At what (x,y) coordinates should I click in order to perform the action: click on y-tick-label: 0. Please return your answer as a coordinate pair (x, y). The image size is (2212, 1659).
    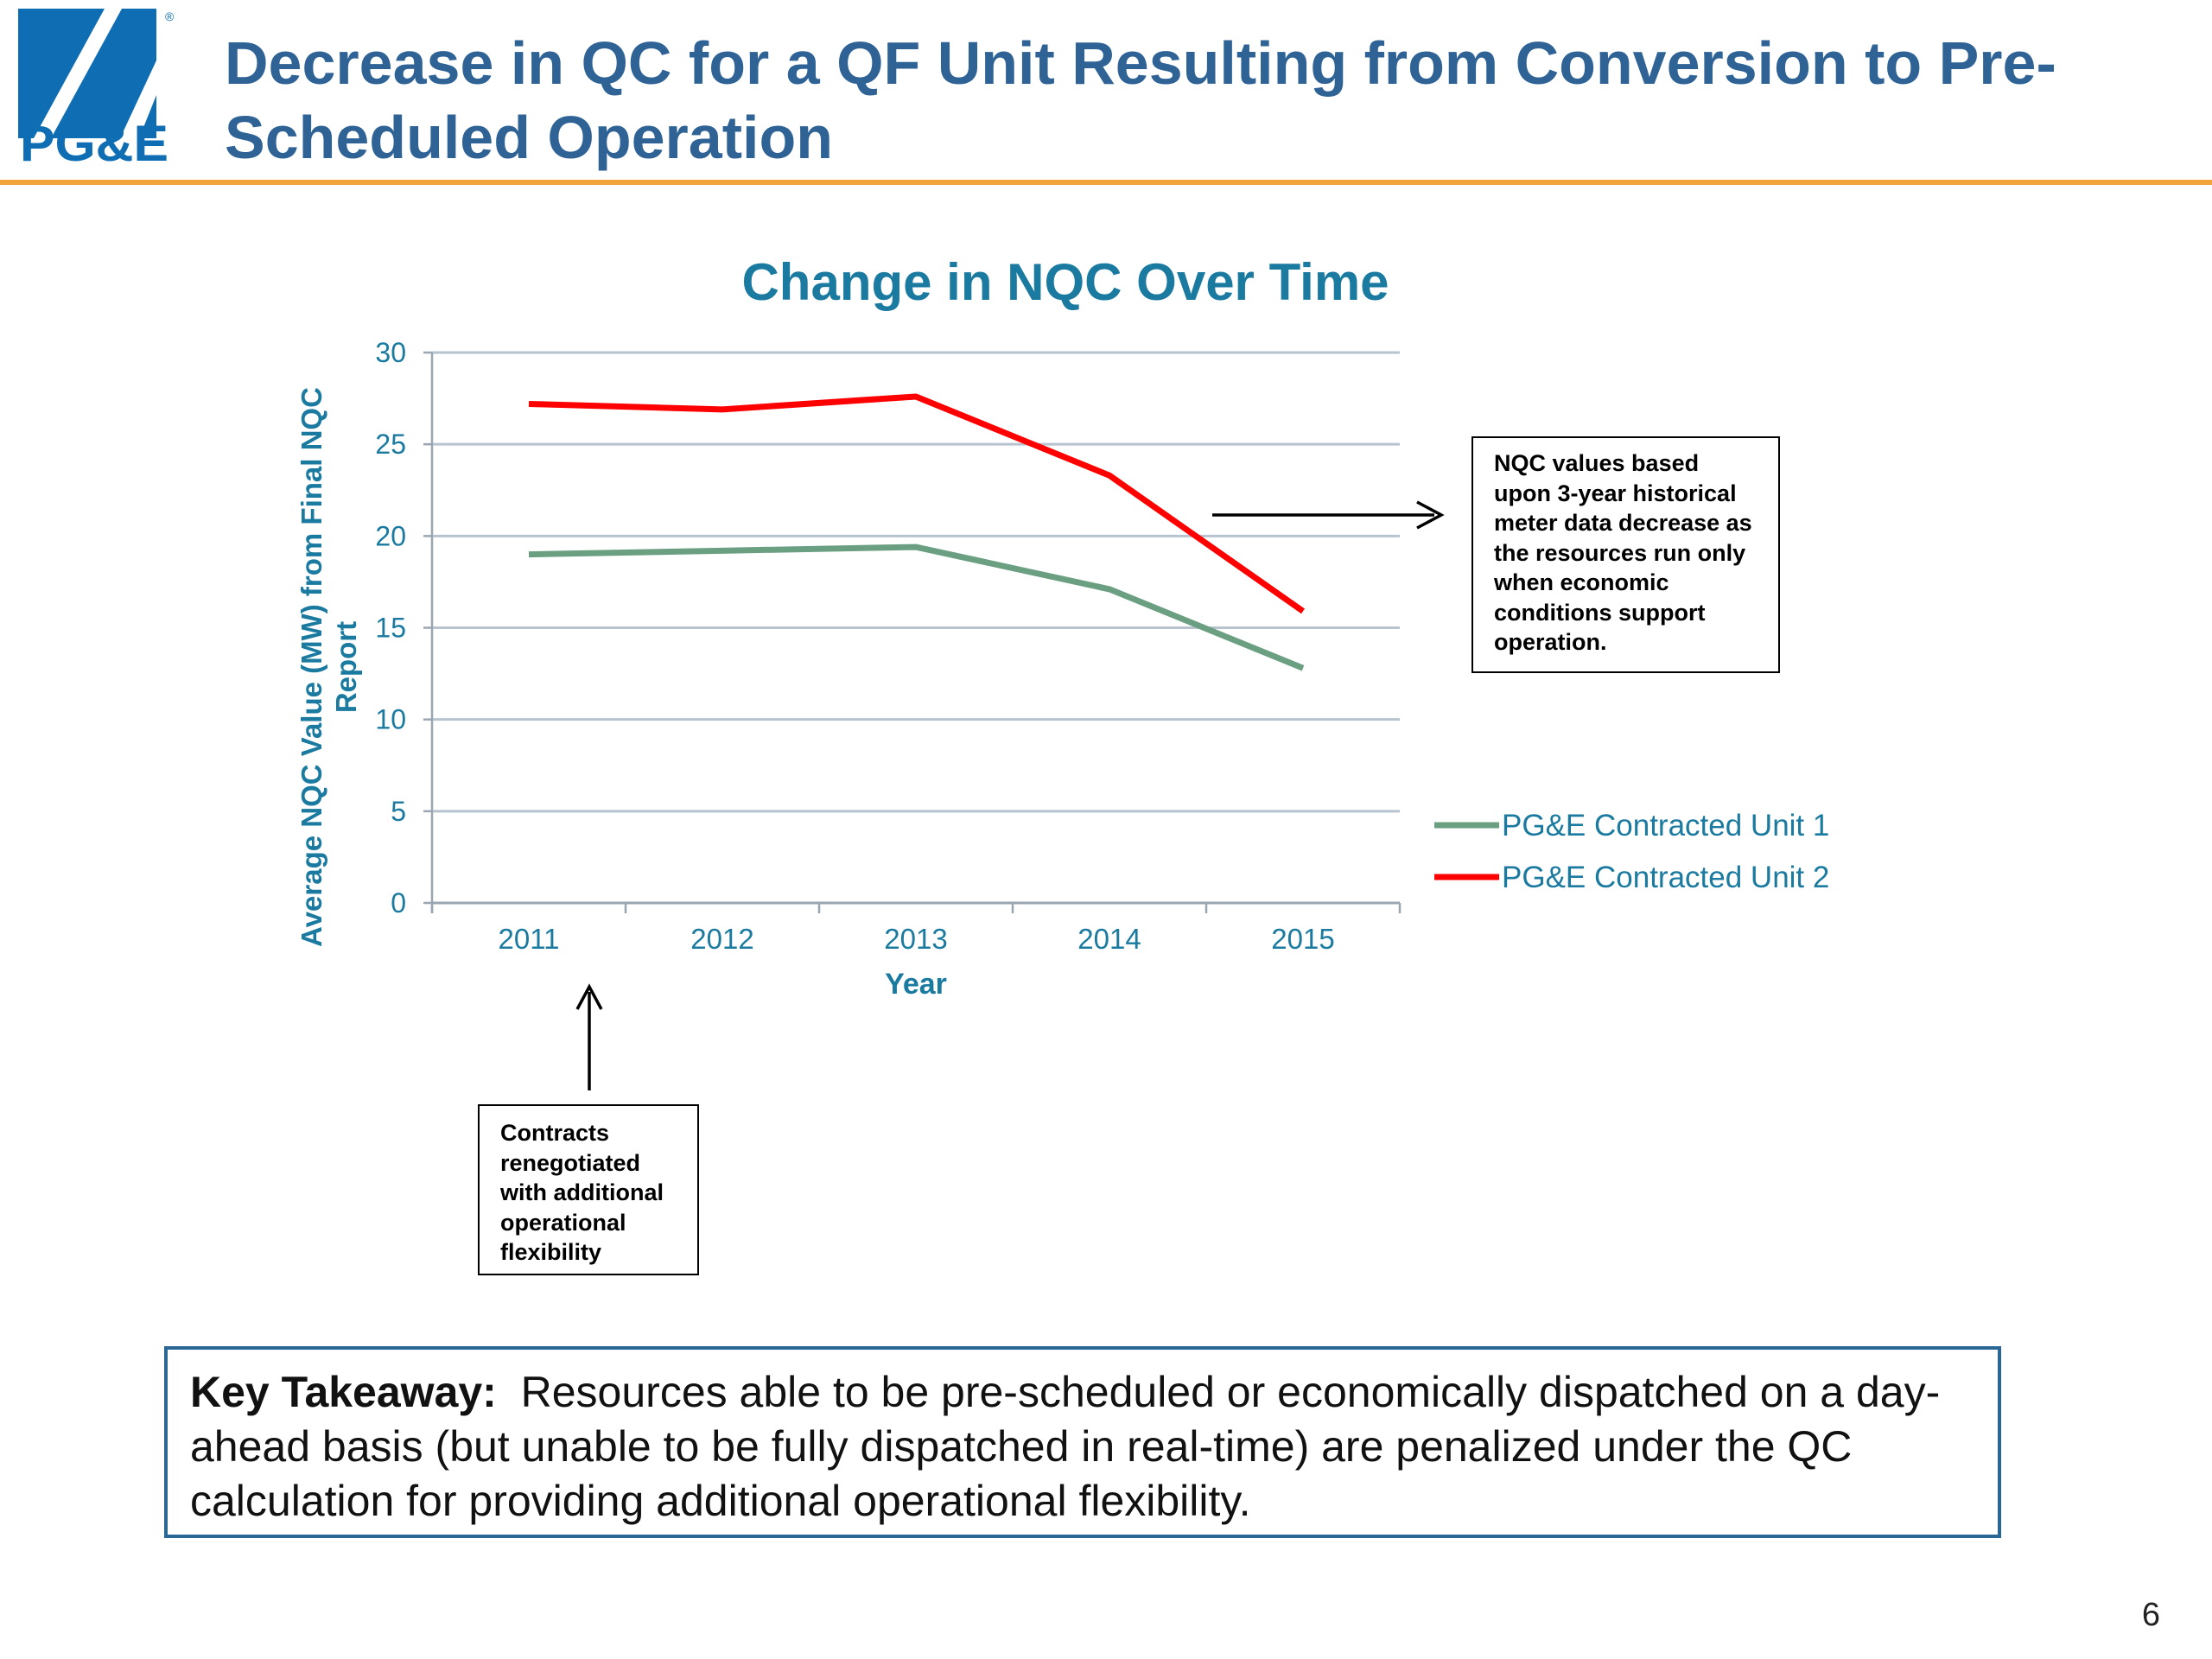
    Looking at the image, I should click on (398, 902).